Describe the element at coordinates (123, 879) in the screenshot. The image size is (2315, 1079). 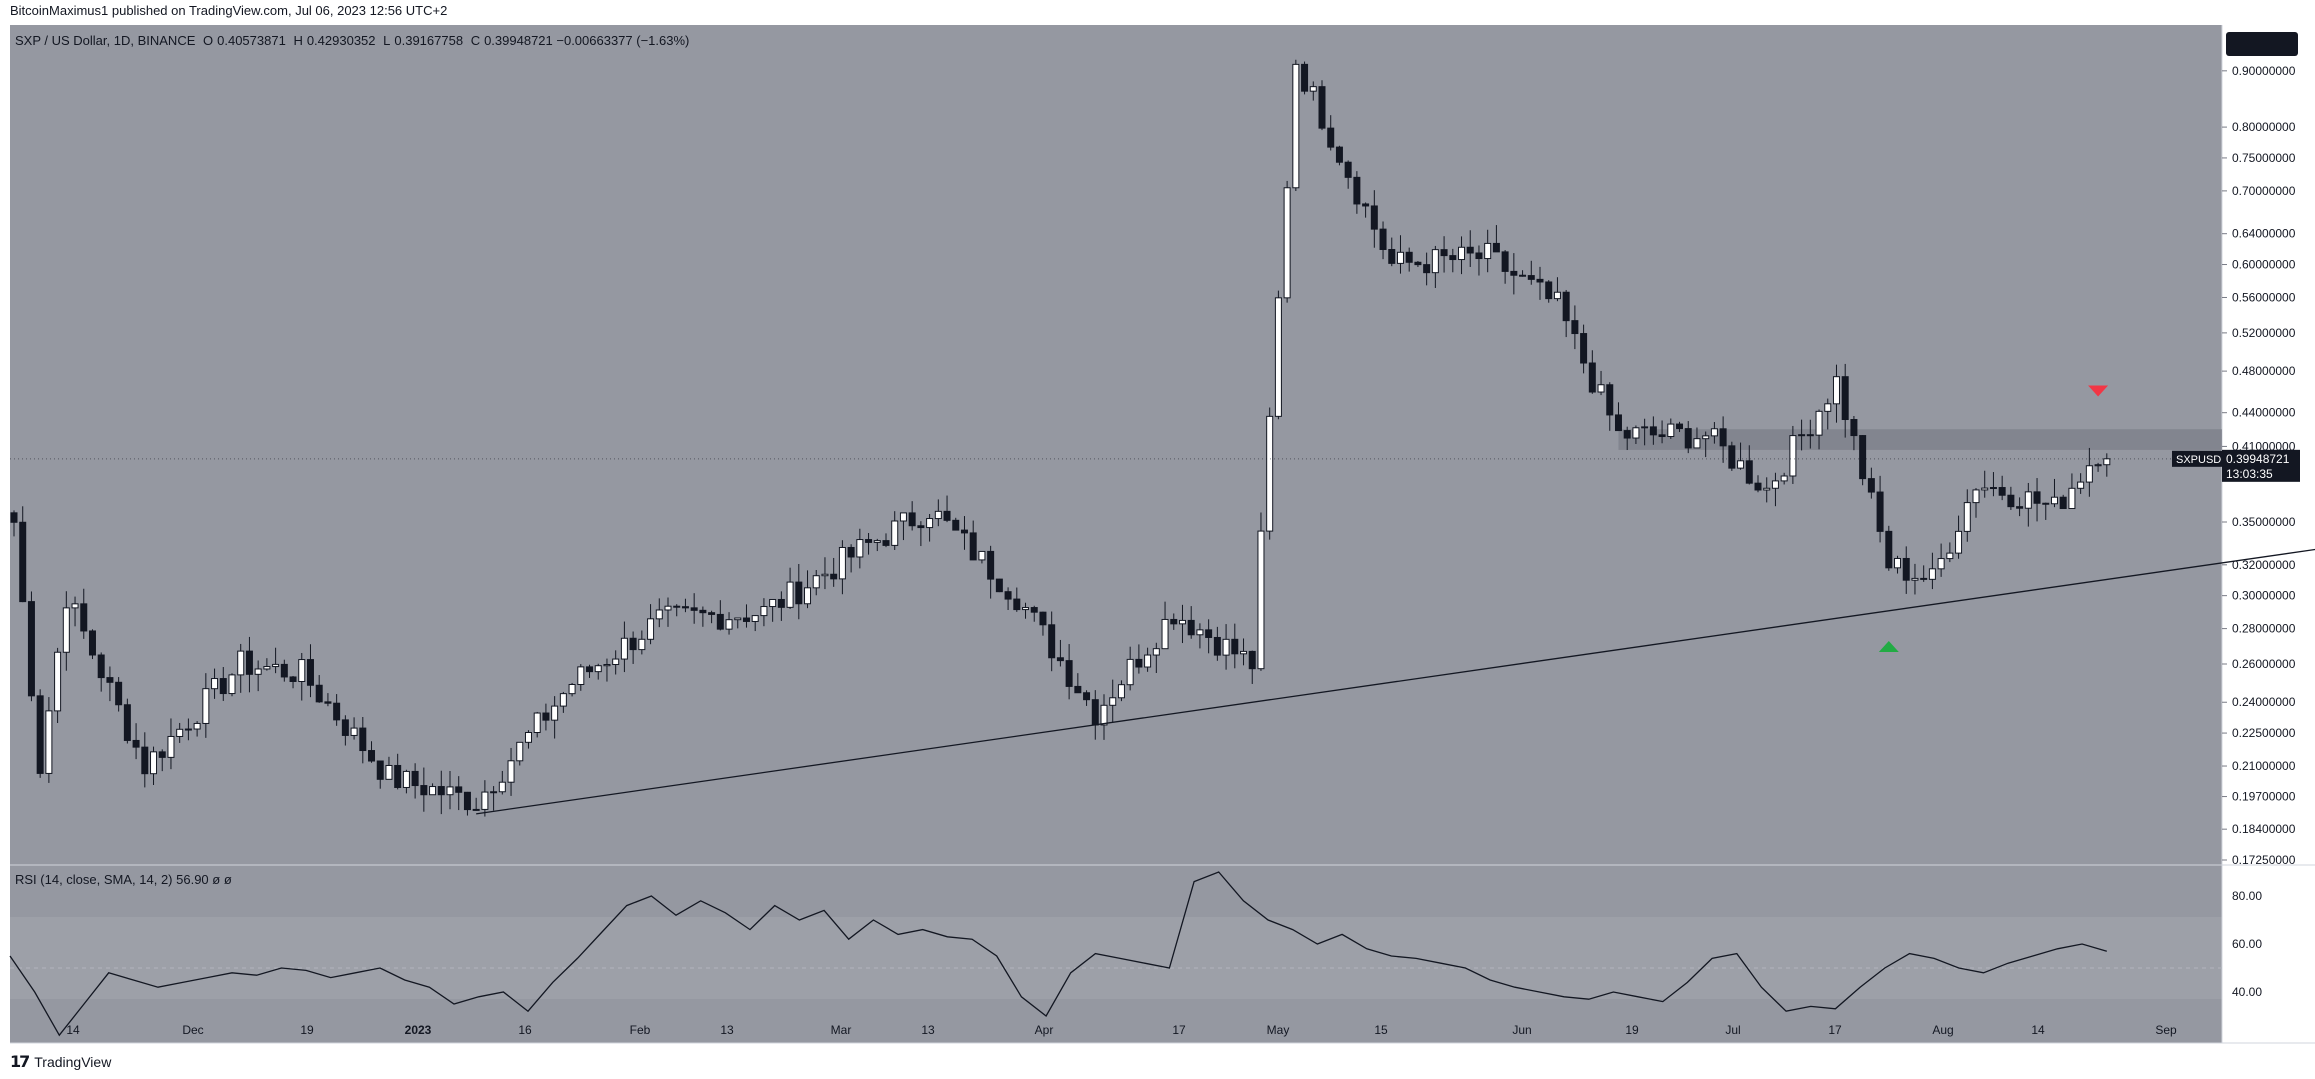
I see `rsi-legend: RSI (14, close, SMA, 14, 2) 56.90 ø ø` at that location.